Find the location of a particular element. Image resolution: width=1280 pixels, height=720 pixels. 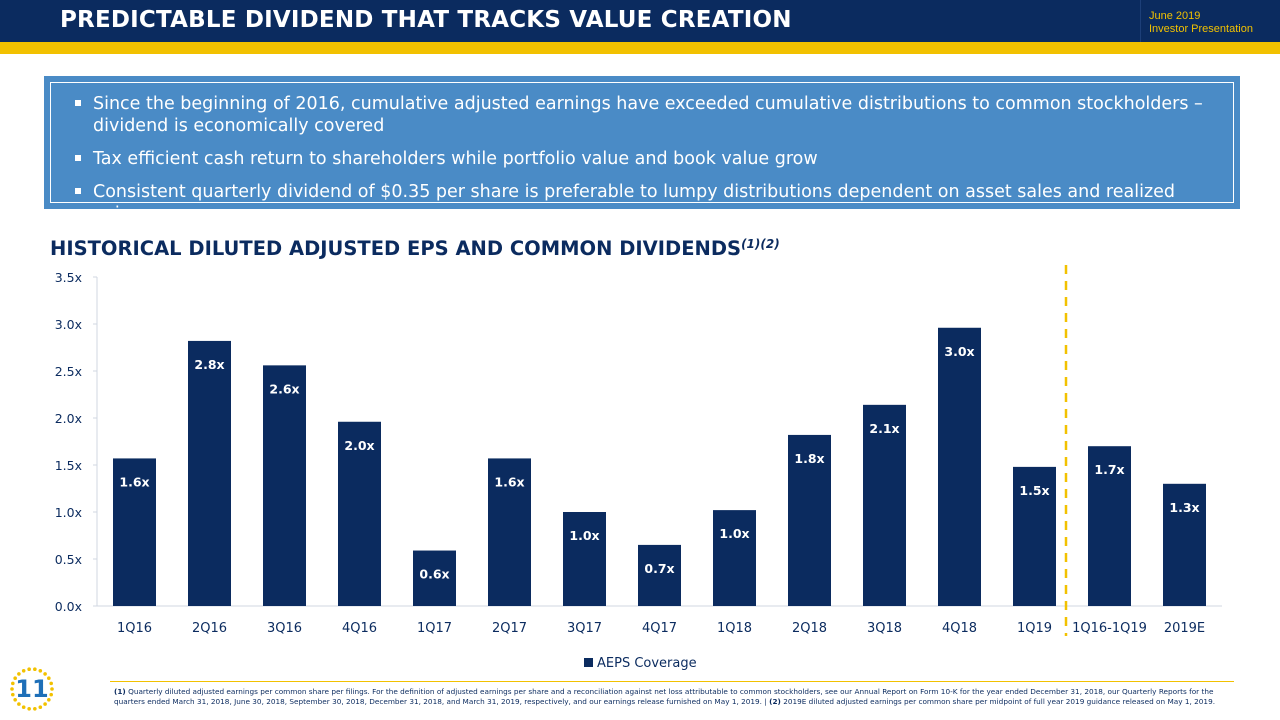

y-tick-label: 0.0x is located at coordinates (68, 606).